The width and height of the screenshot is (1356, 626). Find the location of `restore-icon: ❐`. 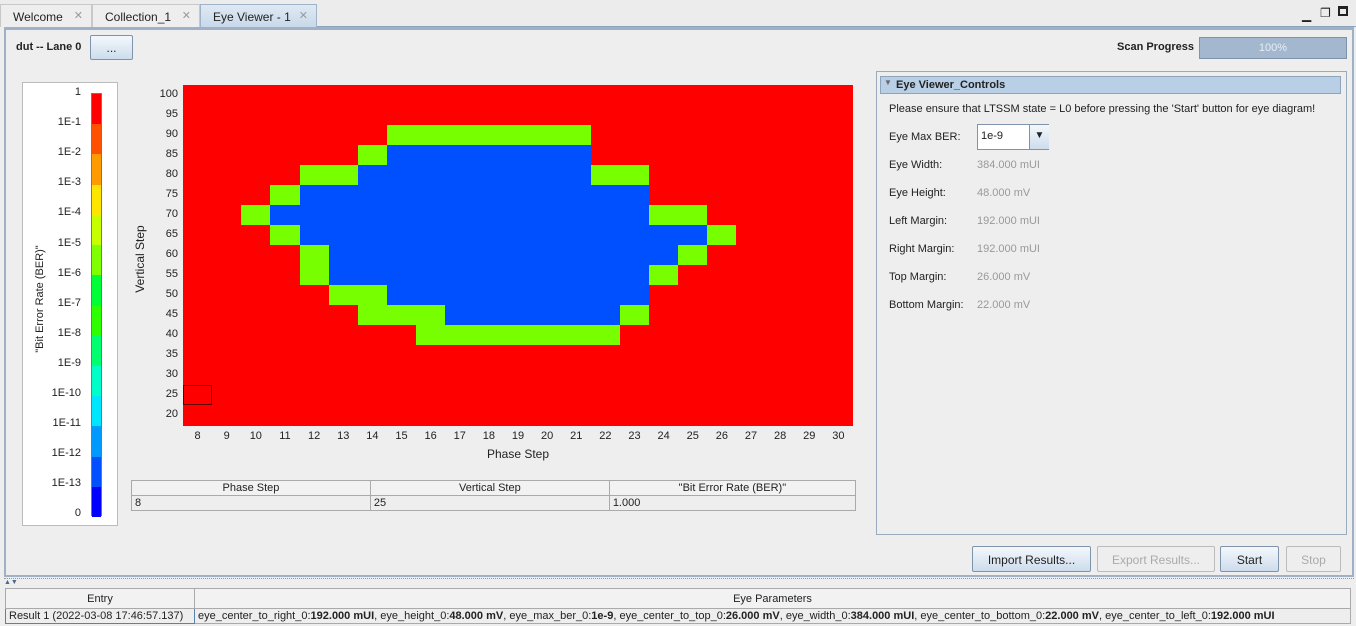

restore-icon: ❐ is located at coordinates (1325, 13).